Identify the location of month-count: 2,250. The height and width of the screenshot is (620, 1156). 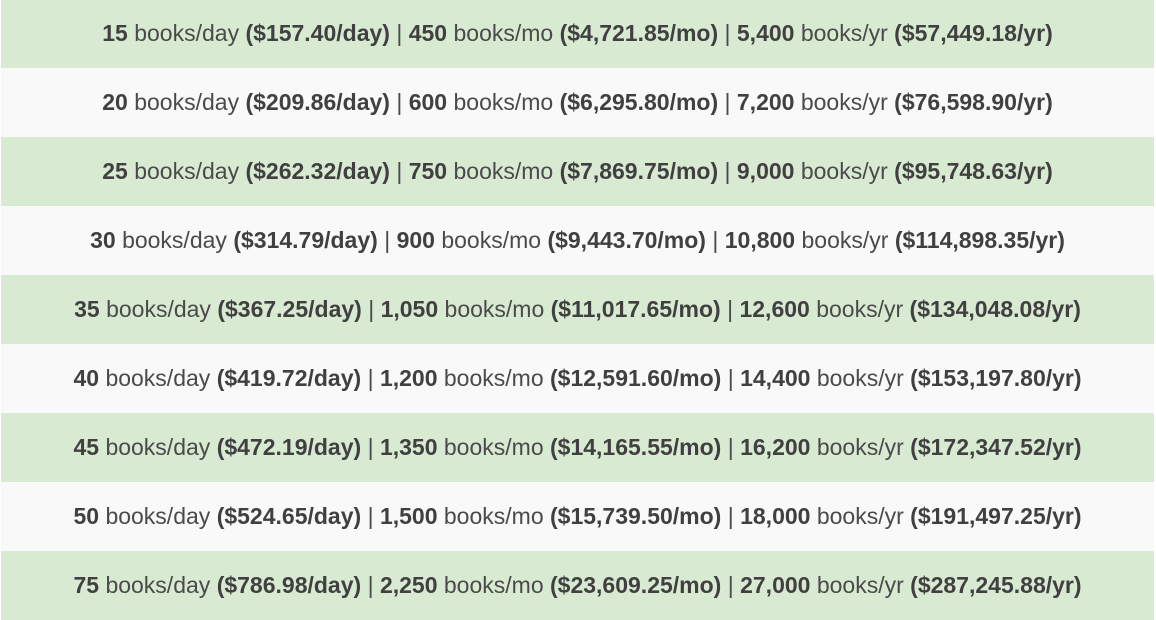
(408, 585).